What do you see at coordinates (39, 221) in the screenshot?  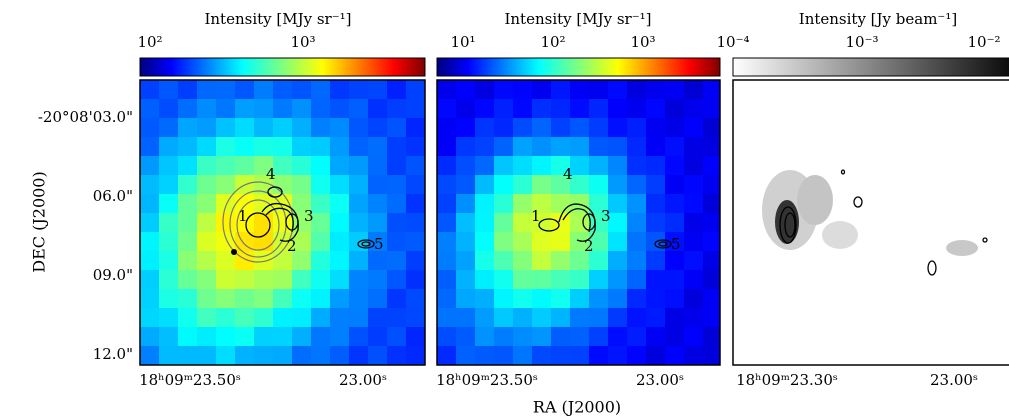 I see `y-axis-label: DEC (J2000)` at bounding box center [39, 221].